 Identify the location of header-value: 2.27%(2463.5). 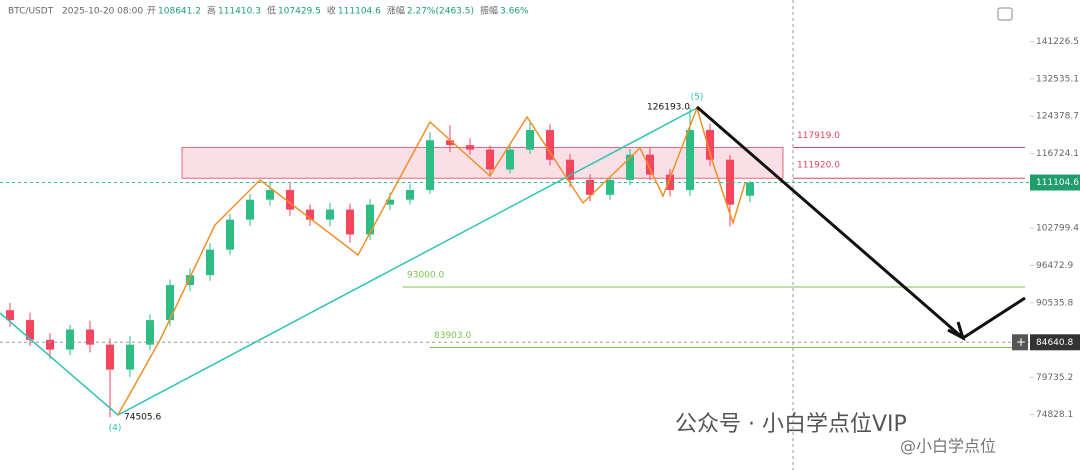
(440, 12).